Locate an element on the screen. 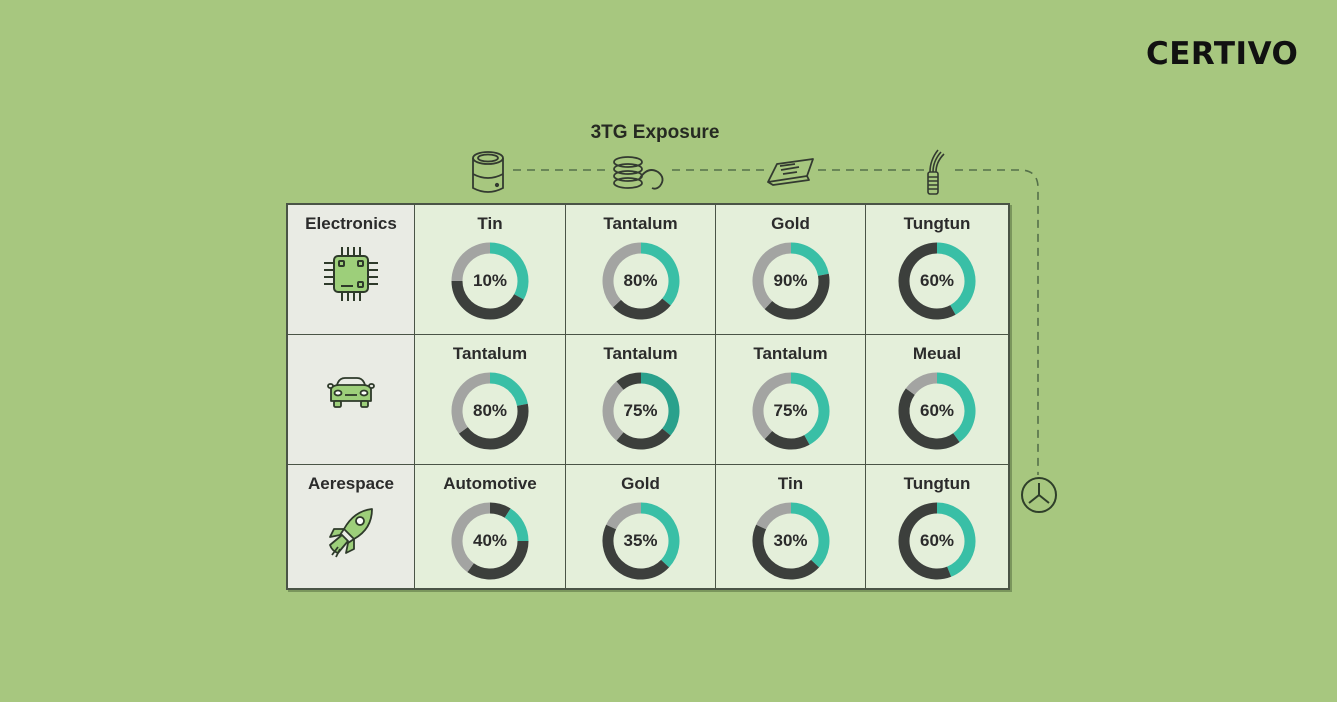 The image size is (1337, 702). chart-title: 3TG Exposure is located at coordinates (655, 132).